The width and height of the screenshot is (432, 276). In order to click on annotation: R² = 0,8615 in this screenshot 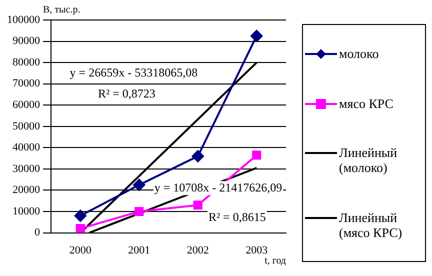, I will do `click(237, 217)`.